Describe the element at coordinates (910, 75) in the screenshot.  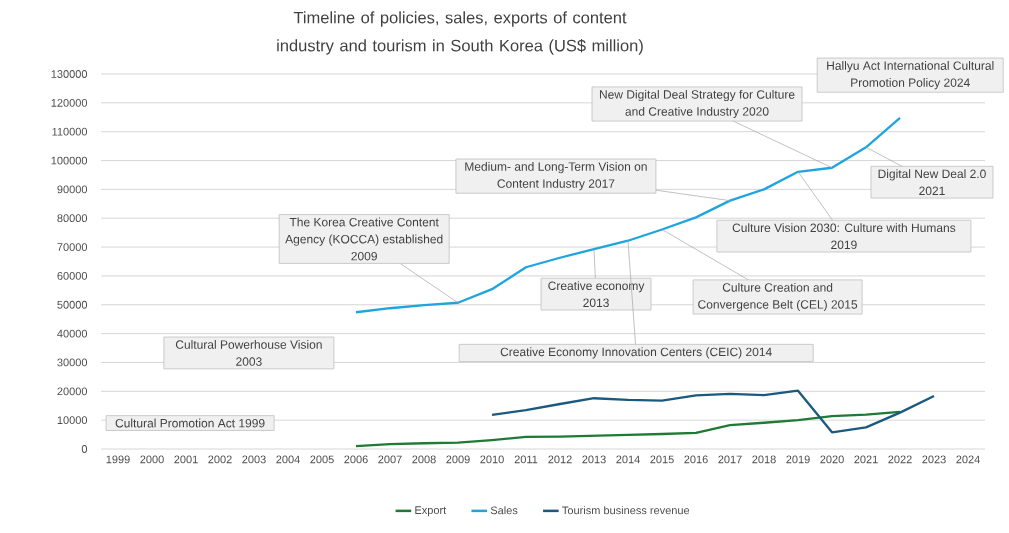
I see `annotation: Hallyu Act International Cultural Promotion Policy 2024` at that location.